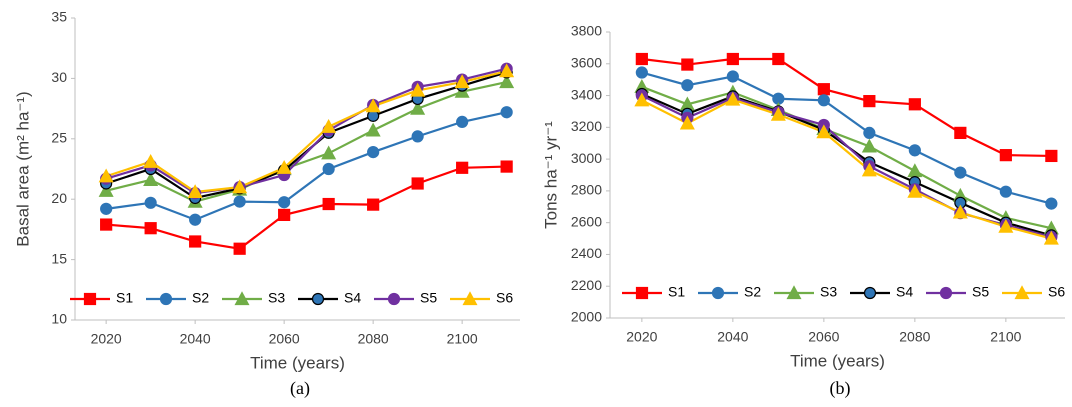 This screenshot has height=407, width=1072. Describe the element at coordinates (59, 17) in the screenshot. I see `y-tick-label: 35` at that location.